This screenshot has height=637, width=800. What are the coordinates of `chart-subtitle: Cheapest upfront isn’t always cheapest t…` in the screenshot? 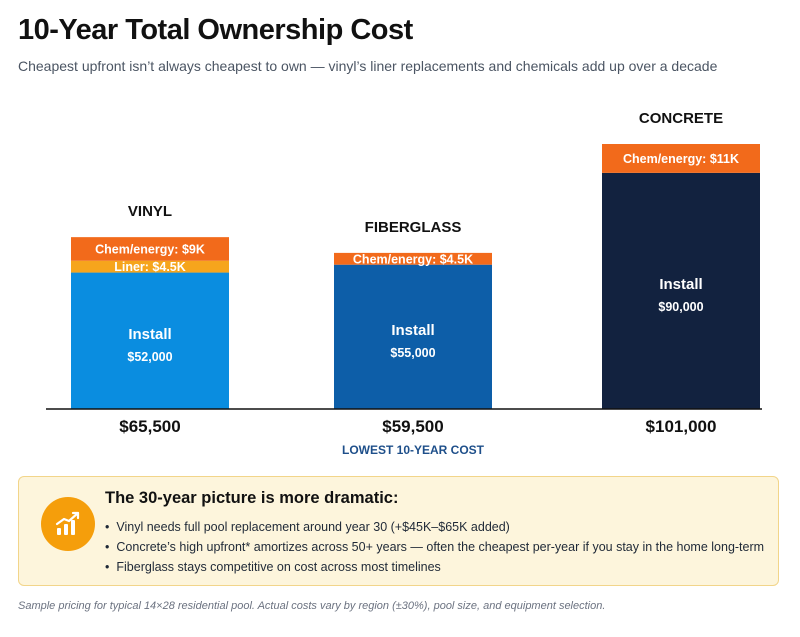 It's located at (368, 66).